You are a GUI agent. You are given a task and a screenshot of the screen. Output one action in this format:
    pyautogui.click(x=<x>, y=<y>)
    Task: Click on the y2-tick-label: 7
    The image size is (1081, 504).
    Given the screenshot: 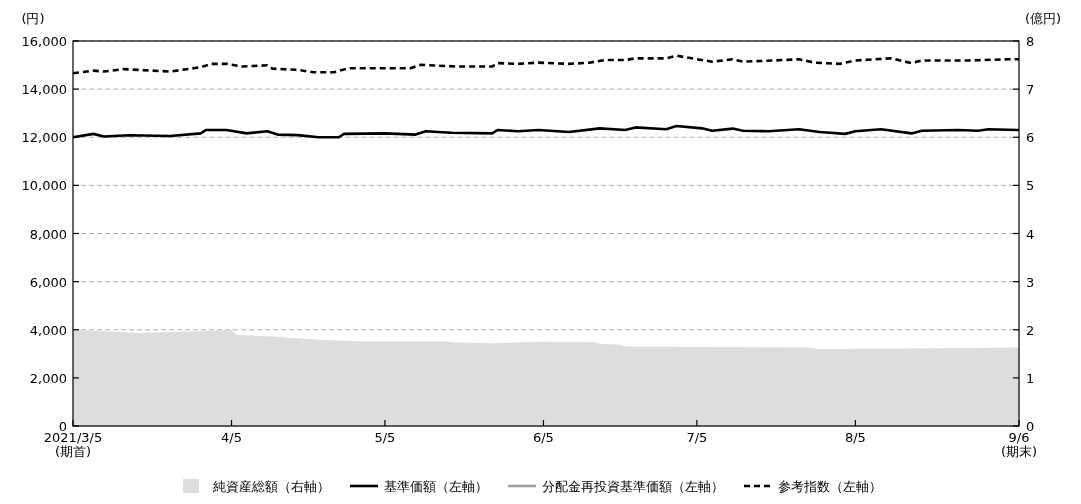 What is the action you would take?
    pyautogui.click(x=1030, y=90)
    